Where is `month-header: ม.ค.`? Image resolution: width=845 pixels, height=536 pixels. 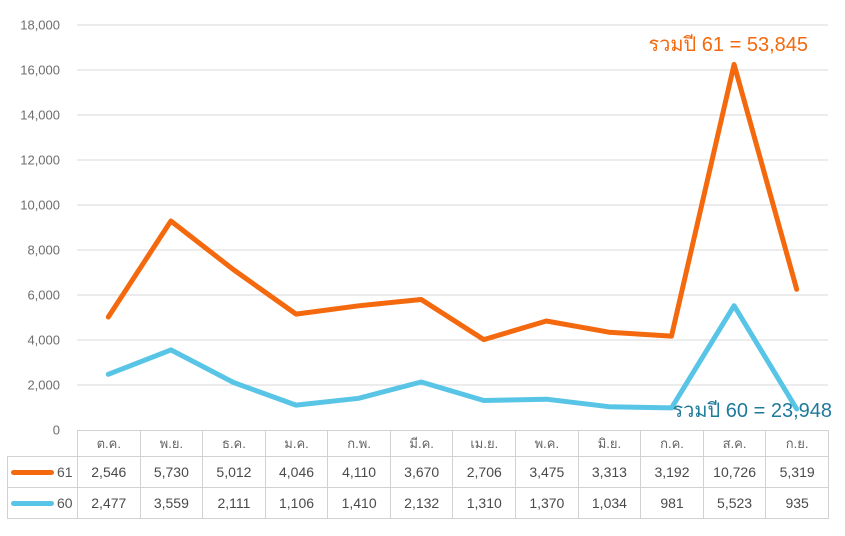 month-header: ม.ค. is located at coordinates (296, 443).